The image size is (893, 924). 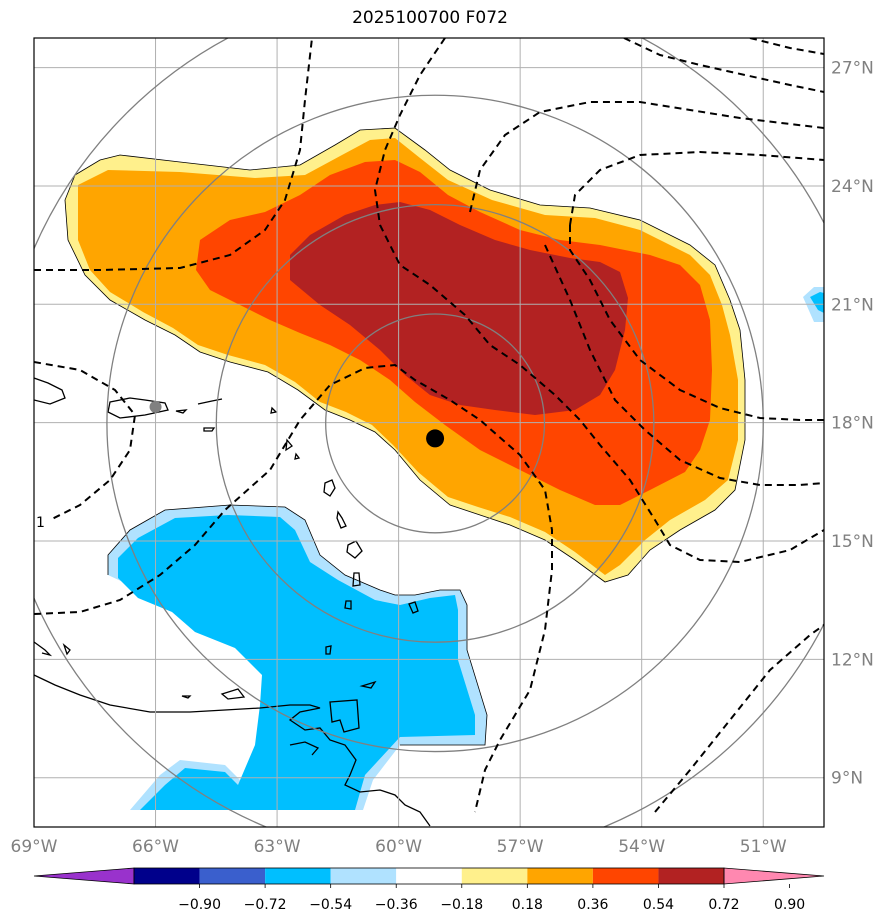 What do you see at coordinates (66, 649) in the screenshot?
I see `coastline-curacao` at bounding box center [66, 649].